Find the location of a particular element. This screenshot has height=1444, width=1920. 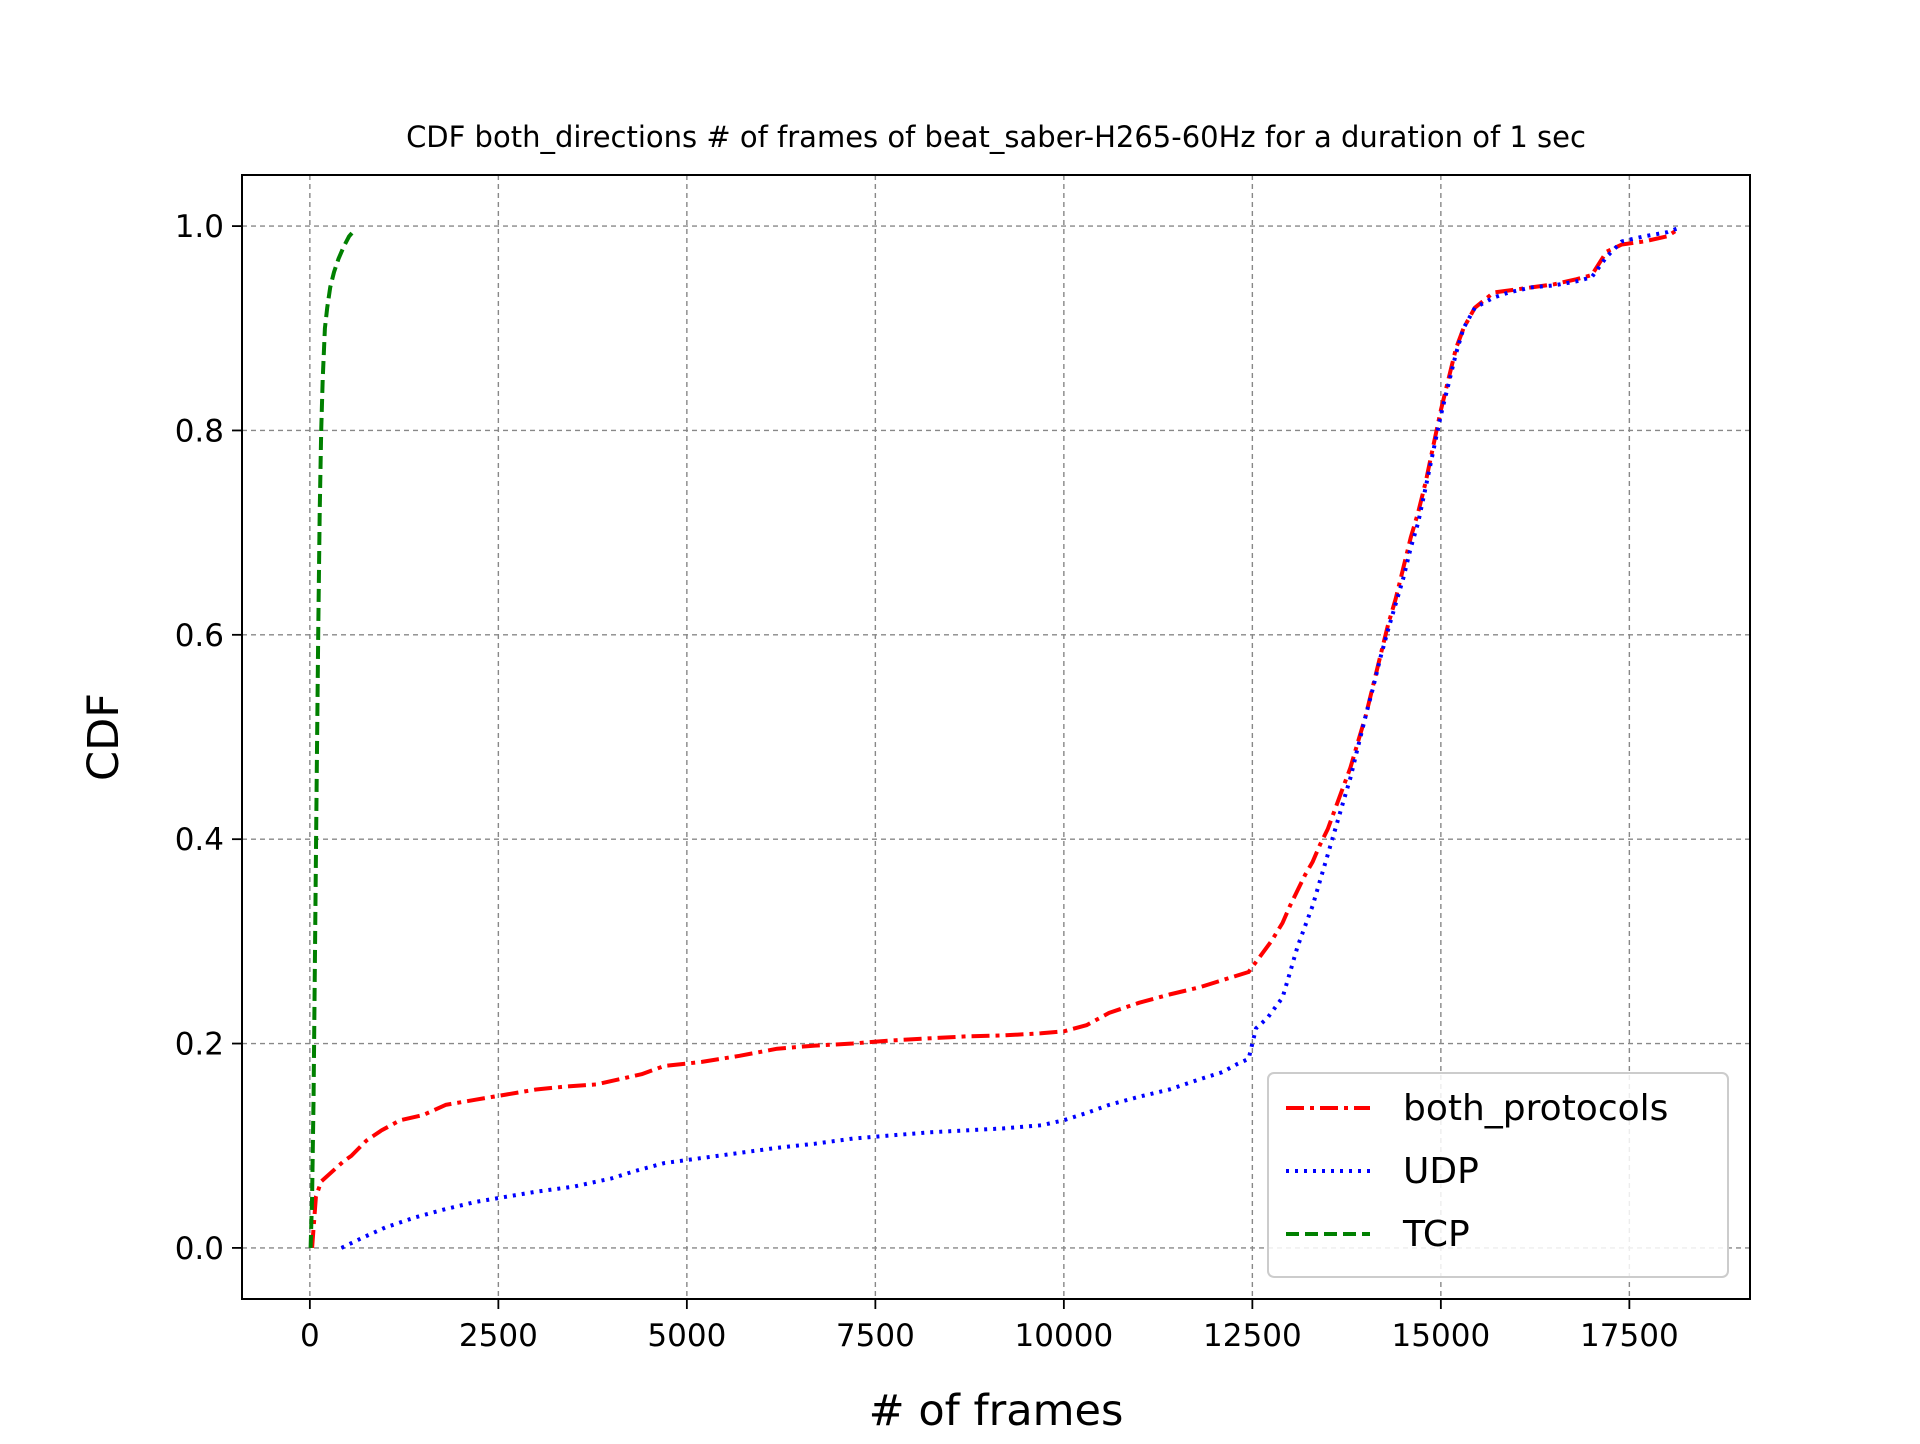

legend-tcp-label: TCP is located at coordinates (1436, 1234).